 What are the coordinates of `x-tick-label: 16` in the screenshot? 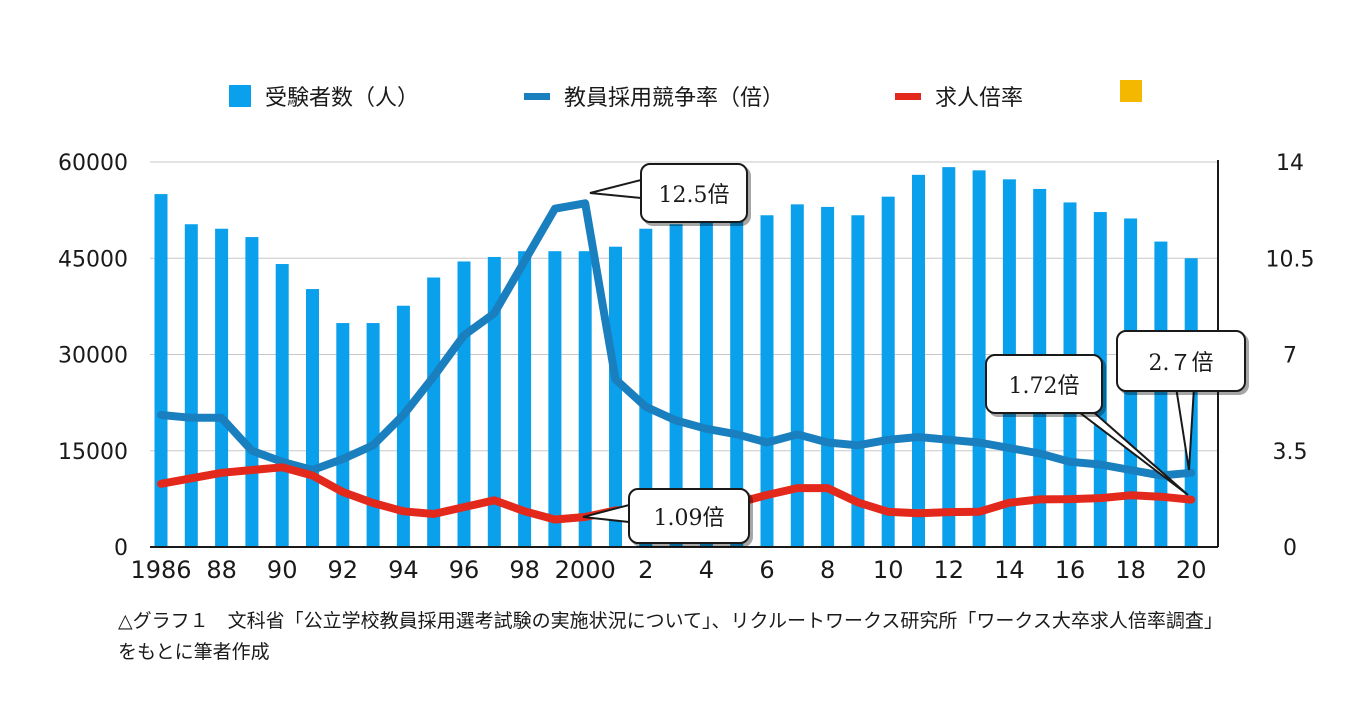 It's located at (1070, 570).